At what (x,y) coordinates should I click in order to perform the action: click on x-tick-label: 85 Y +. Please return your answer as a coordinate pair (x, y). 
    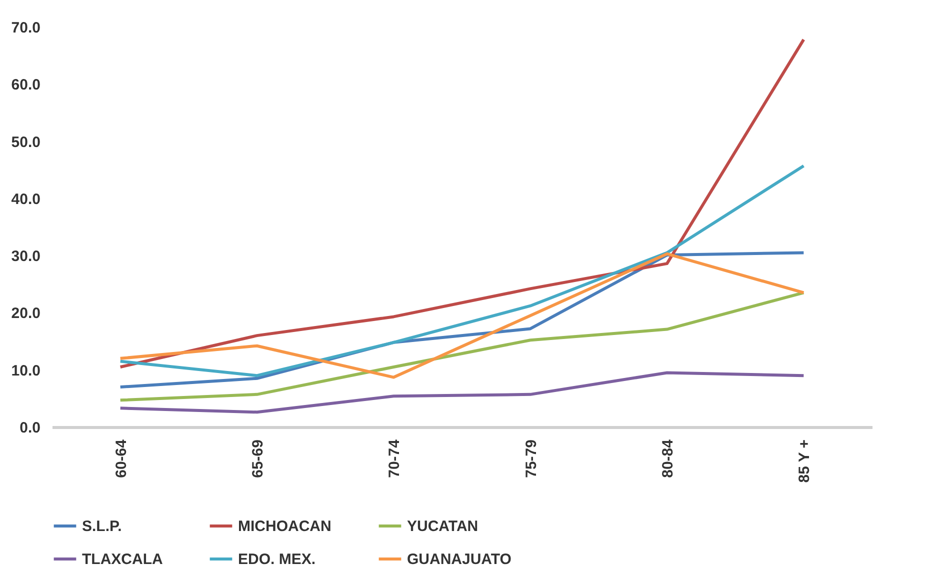
    Looking at the image, I should click on (805, 461).